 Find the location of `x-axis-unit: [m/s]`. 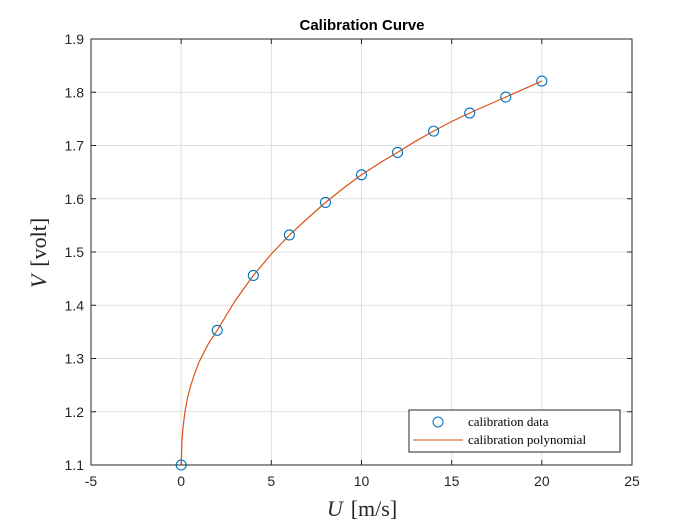

x-axis-unit: [m/s] is located at coordinates (374, 508).